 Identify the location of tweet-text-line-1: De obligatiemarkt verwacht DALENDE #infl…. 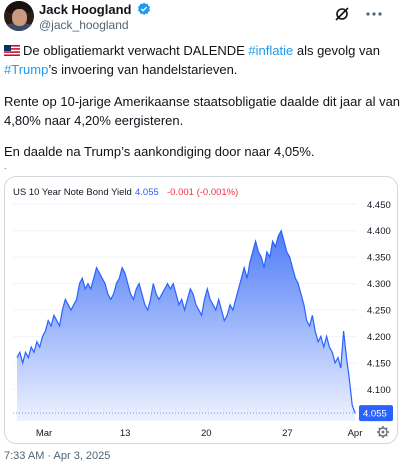
(192, 50).